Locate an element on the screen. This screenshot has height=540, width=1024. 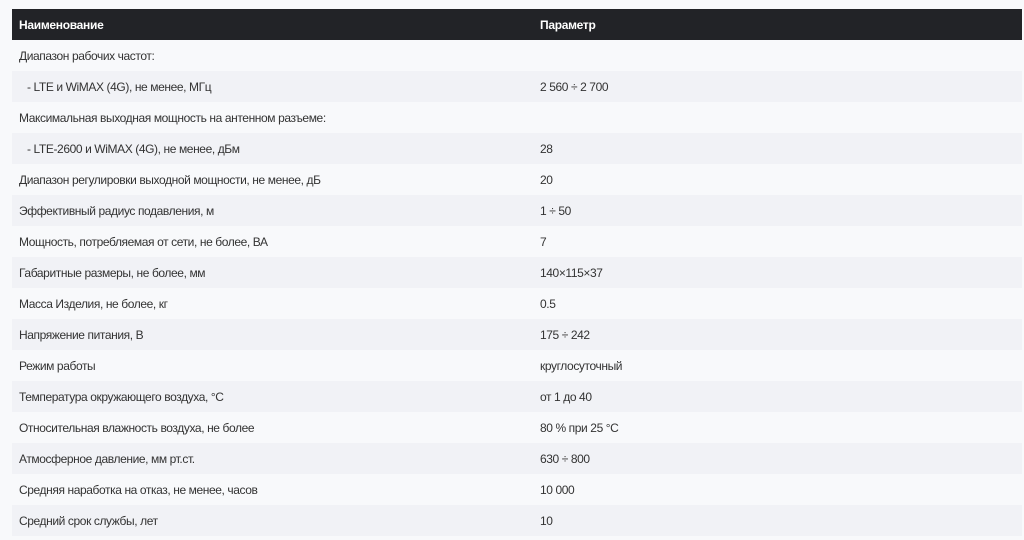
row-name: - LTE и WiMAX (4G), не менее, МГц is located at coordinates (119, 86).